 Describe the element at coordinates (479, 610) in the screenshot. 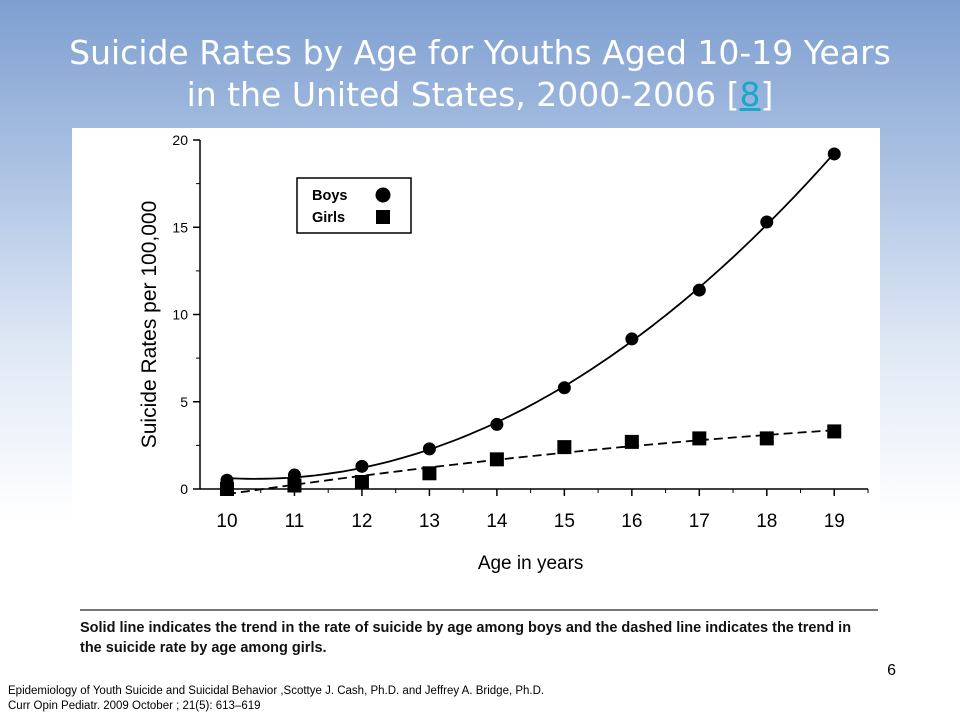

I see `caption-divider` at that location.